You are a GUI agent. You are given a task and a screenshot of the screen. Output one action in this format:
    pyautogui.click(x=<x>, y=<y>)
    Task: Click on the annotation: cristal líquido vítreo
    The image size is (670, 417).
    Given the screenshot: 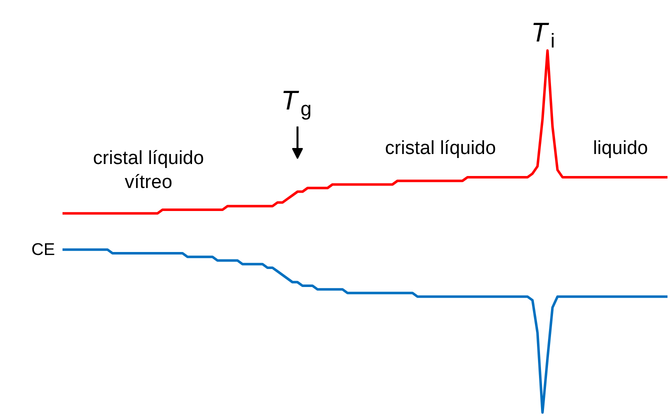 What is the action you would take?
    pyautogui.click(x=148, y=170)
    